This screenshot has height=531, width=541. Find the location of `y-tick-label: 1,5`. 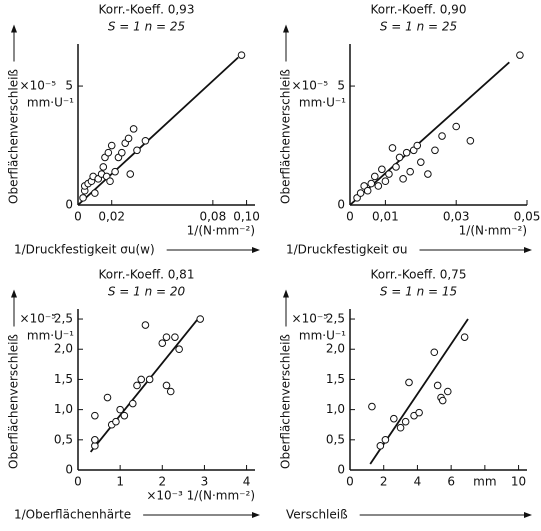

y-tick-label: 1,5 is located at coordinates (335, 379).